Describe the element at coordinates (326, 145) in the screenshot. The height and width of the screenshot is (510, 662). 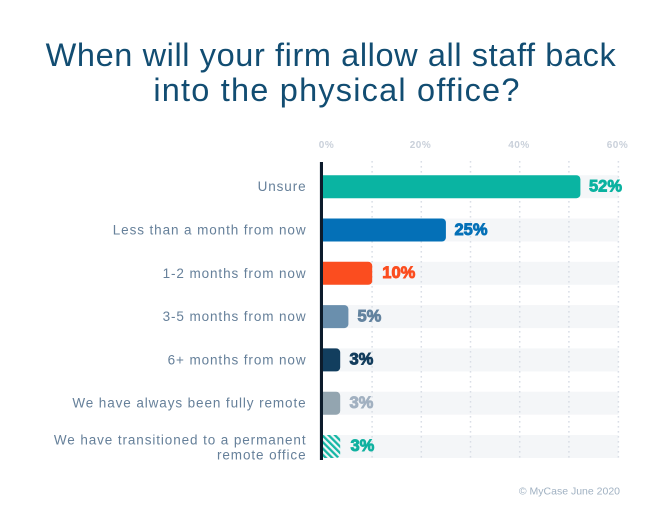
I see `svg-text: 0%` at that location.